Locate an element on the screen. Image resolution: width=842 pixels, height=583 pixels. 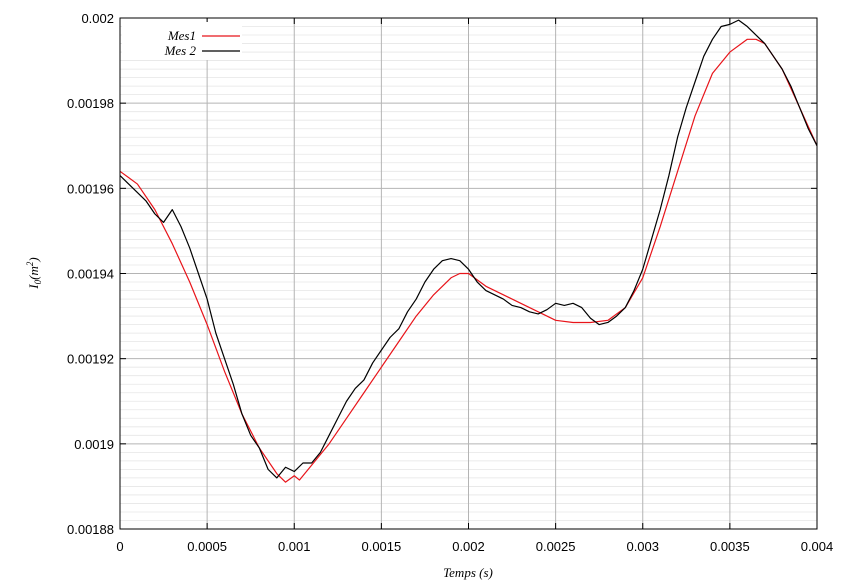
y-axis-title: I0(m2) is located at coordinates (34, 273).